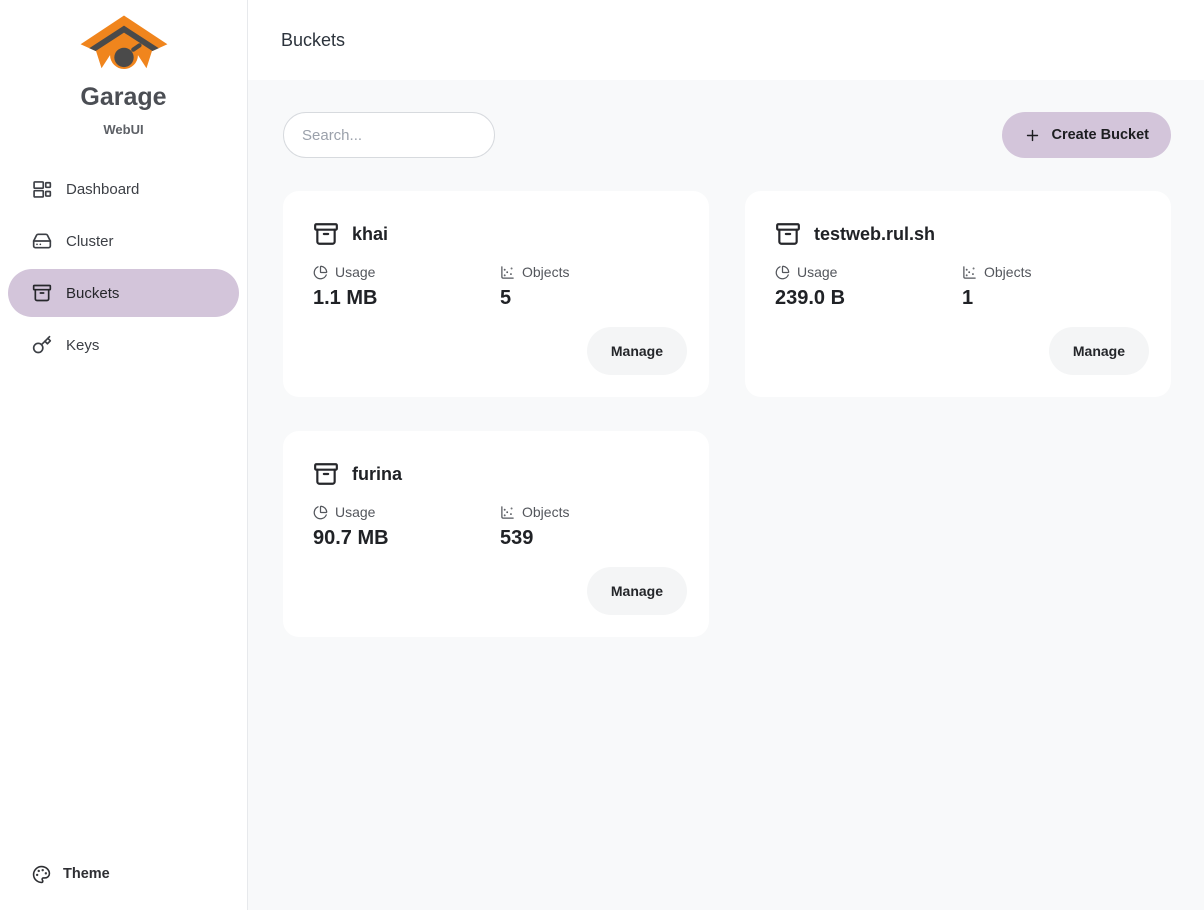 The image size is (1204, 910). What do you see at coordinates (123, 42) in the screenshot?
I see `garage-logo-icon` at bounding box center [123, 42].